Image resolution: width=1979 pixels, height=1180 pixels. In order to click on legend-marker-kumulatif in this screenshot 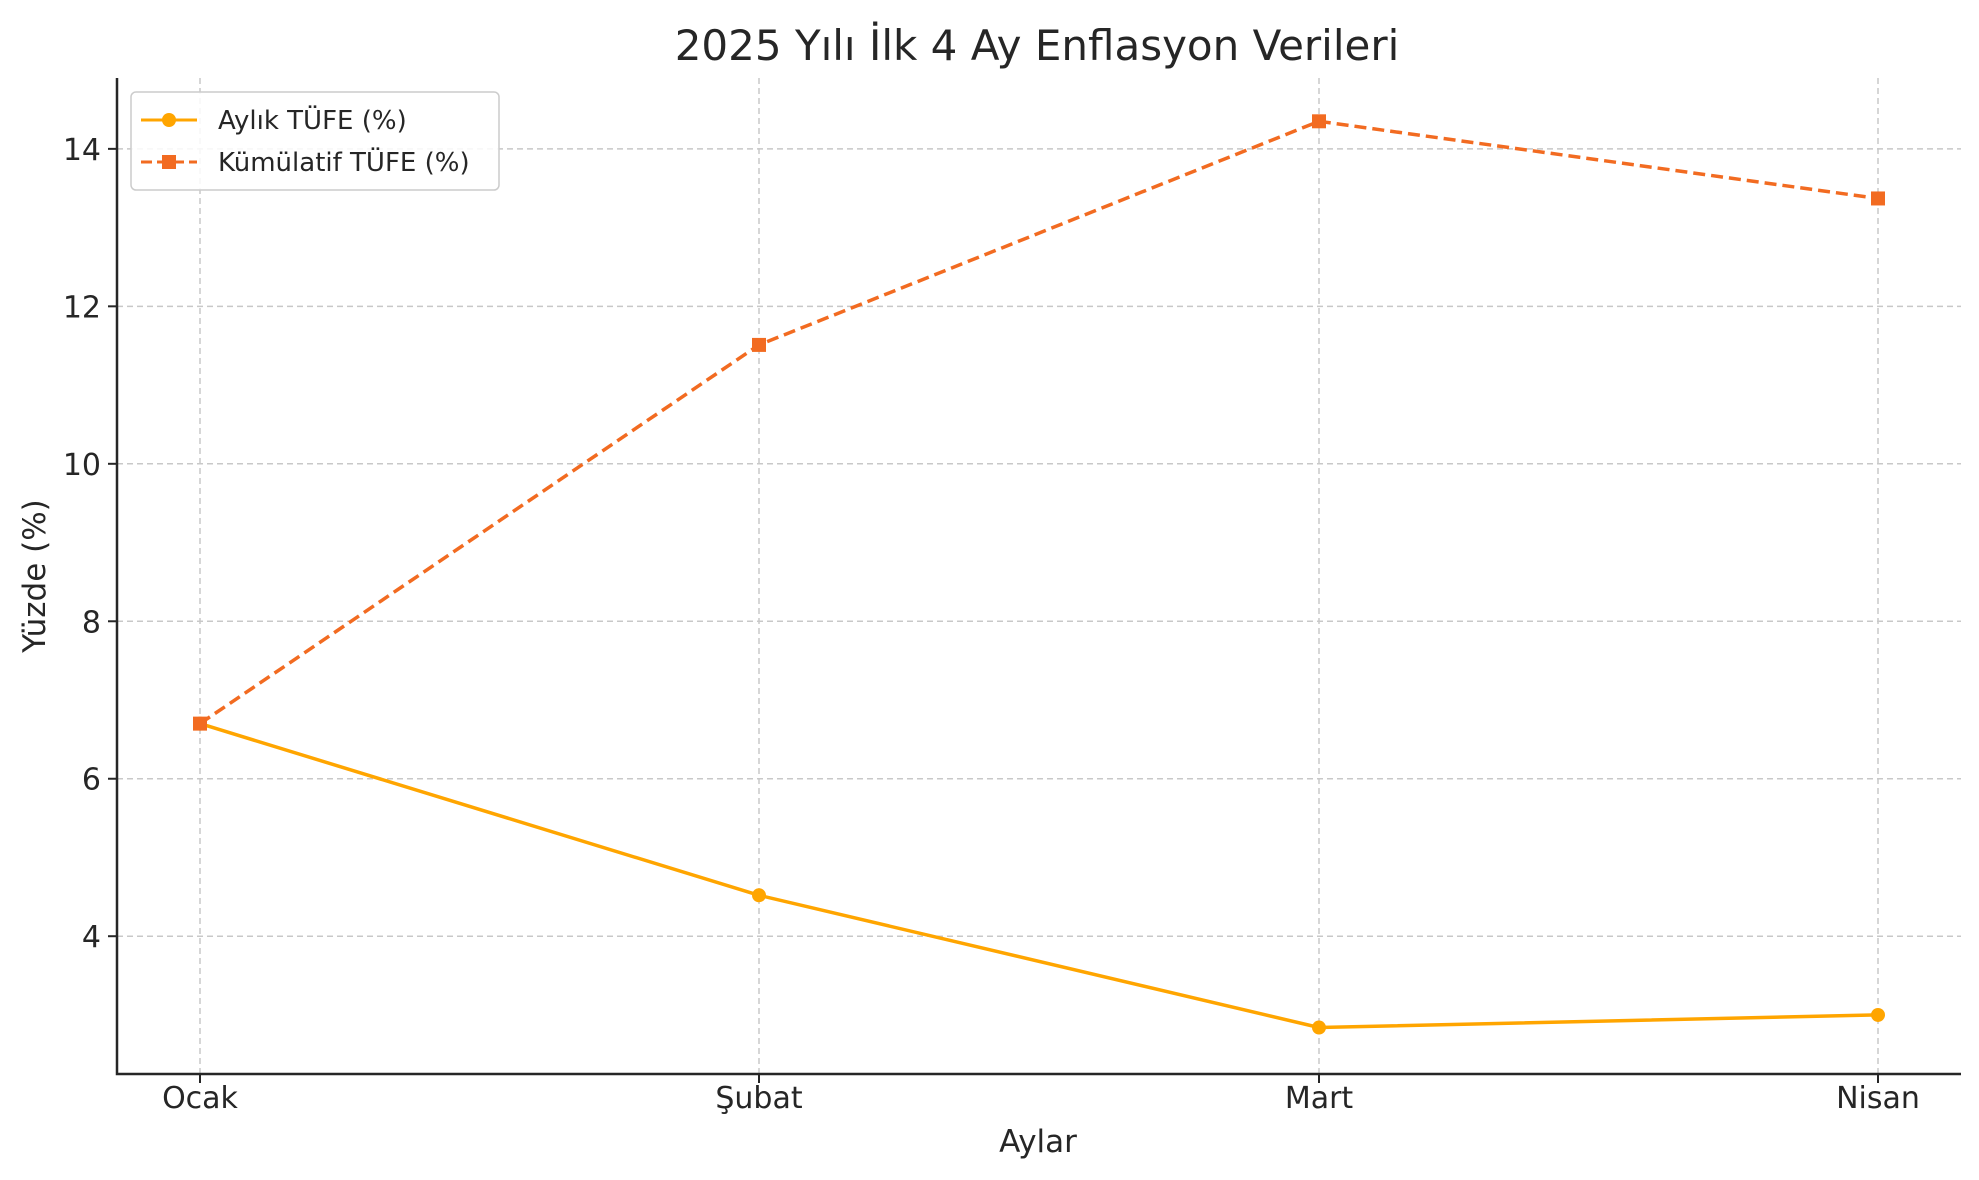, I will do `click(169, 162)`.